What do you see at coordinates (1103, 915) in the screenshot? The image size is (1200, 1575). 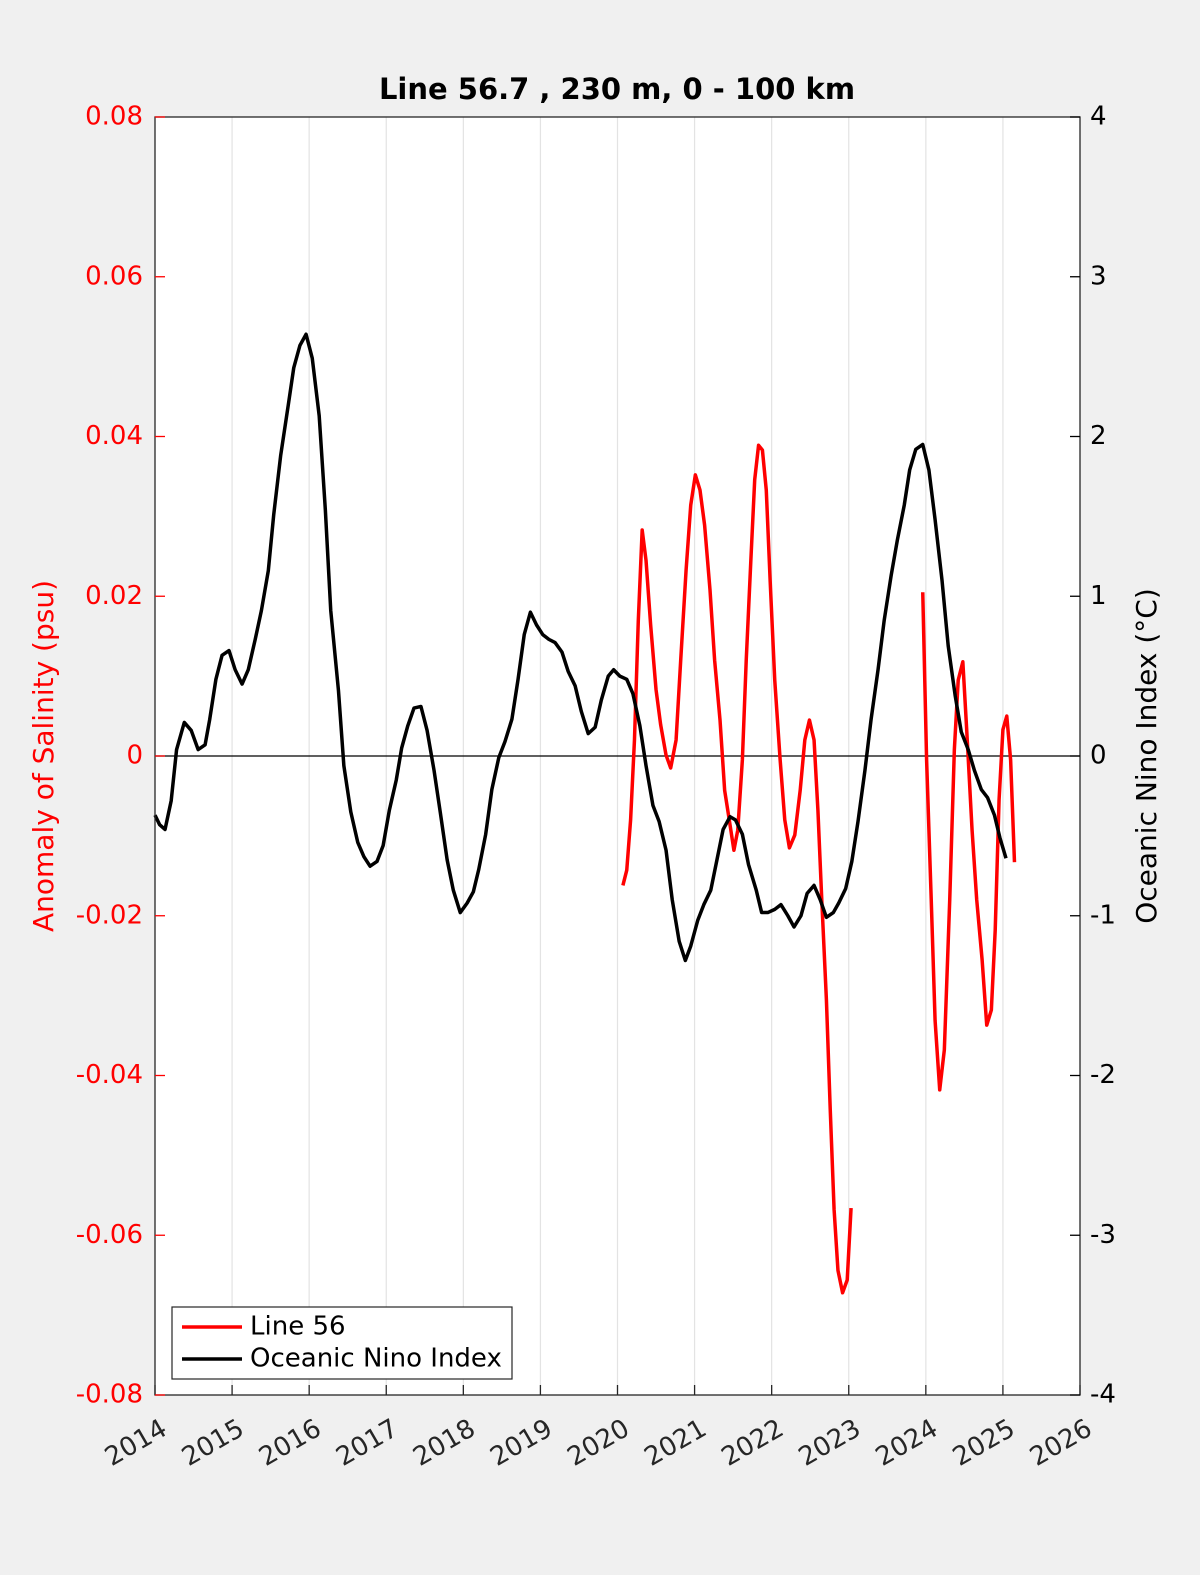 I see `y2-tick-label: -1` at bounding box center [1103, 915].